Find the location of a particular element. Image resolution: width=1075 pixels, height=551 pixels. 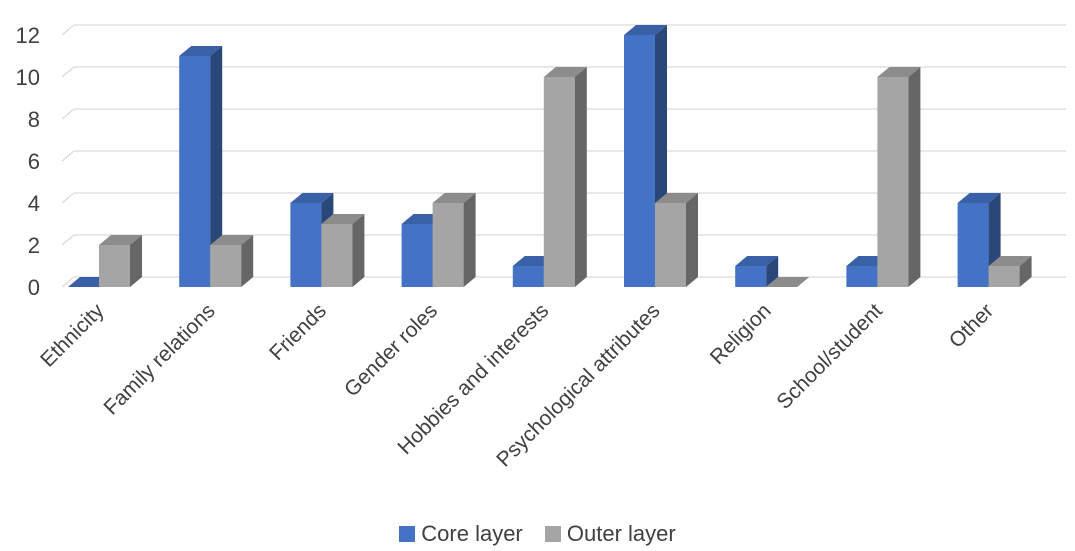

x-category-label: Ethnicity is located at coordinates (72, 335).